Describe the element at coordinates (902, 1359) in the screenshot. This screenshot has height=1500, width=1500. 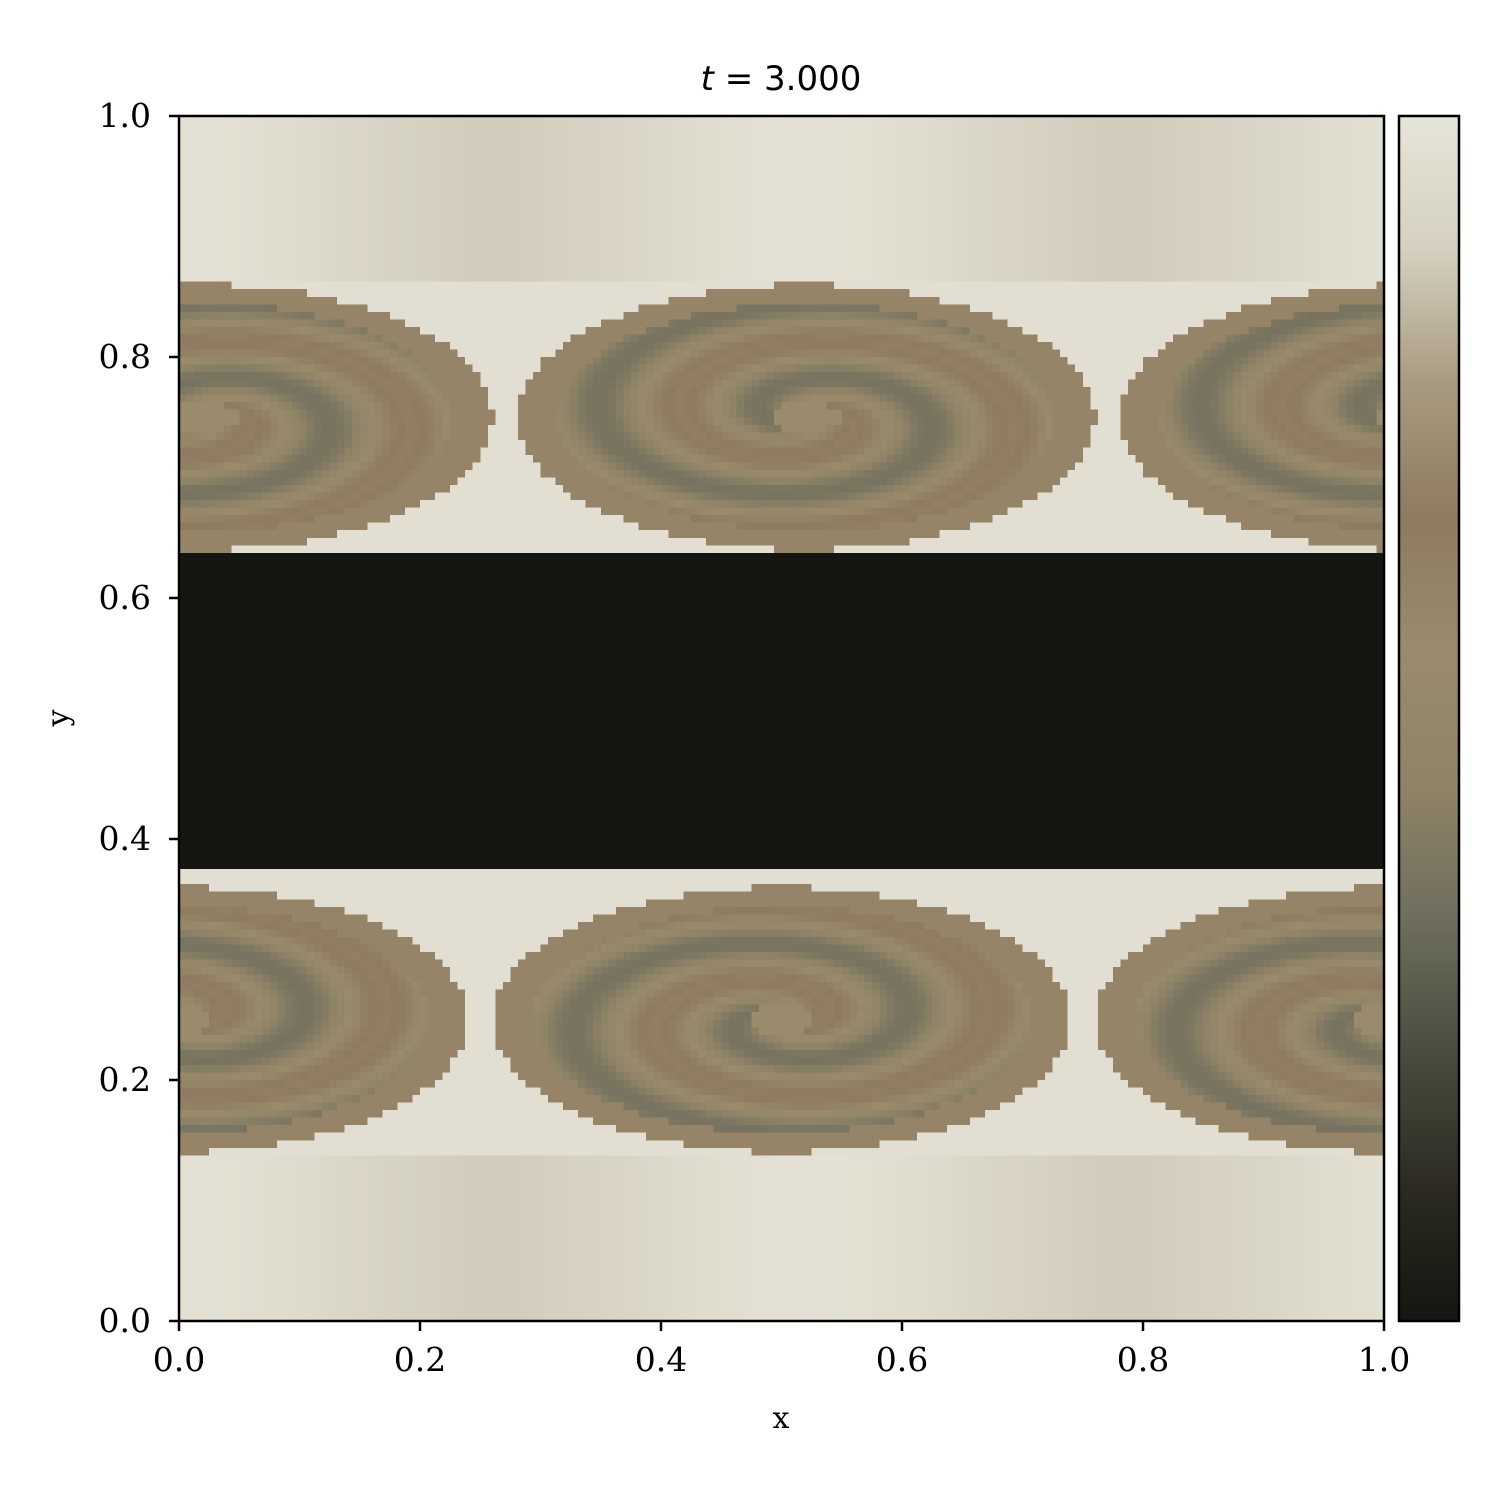
I see `x-tick-label: 0.6` at that location.